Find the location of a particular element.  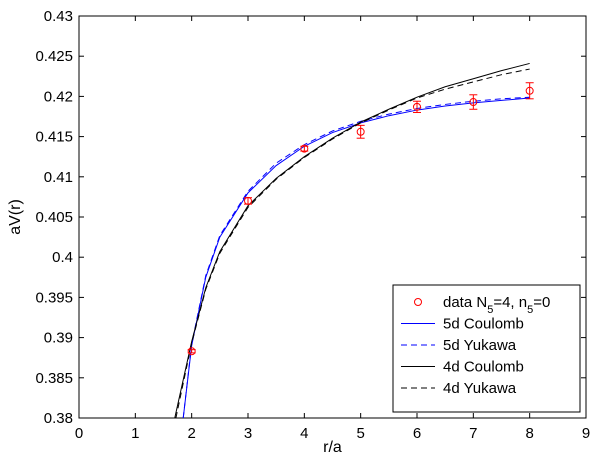

legend-marker is located at coordinates (418, 302).